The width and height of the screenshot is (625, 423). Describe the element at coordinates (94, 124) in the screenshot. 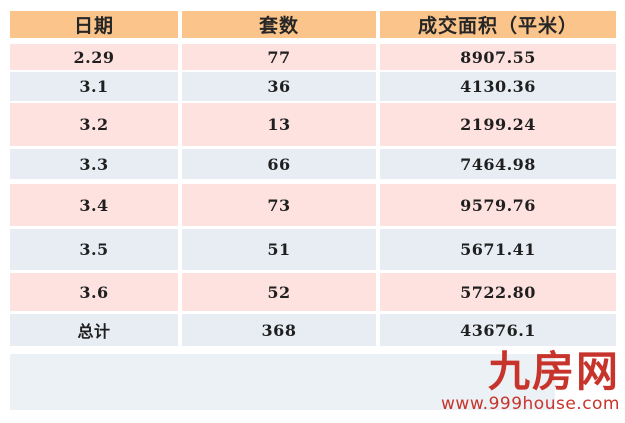

I see `date-cell: 3.2` at that location.